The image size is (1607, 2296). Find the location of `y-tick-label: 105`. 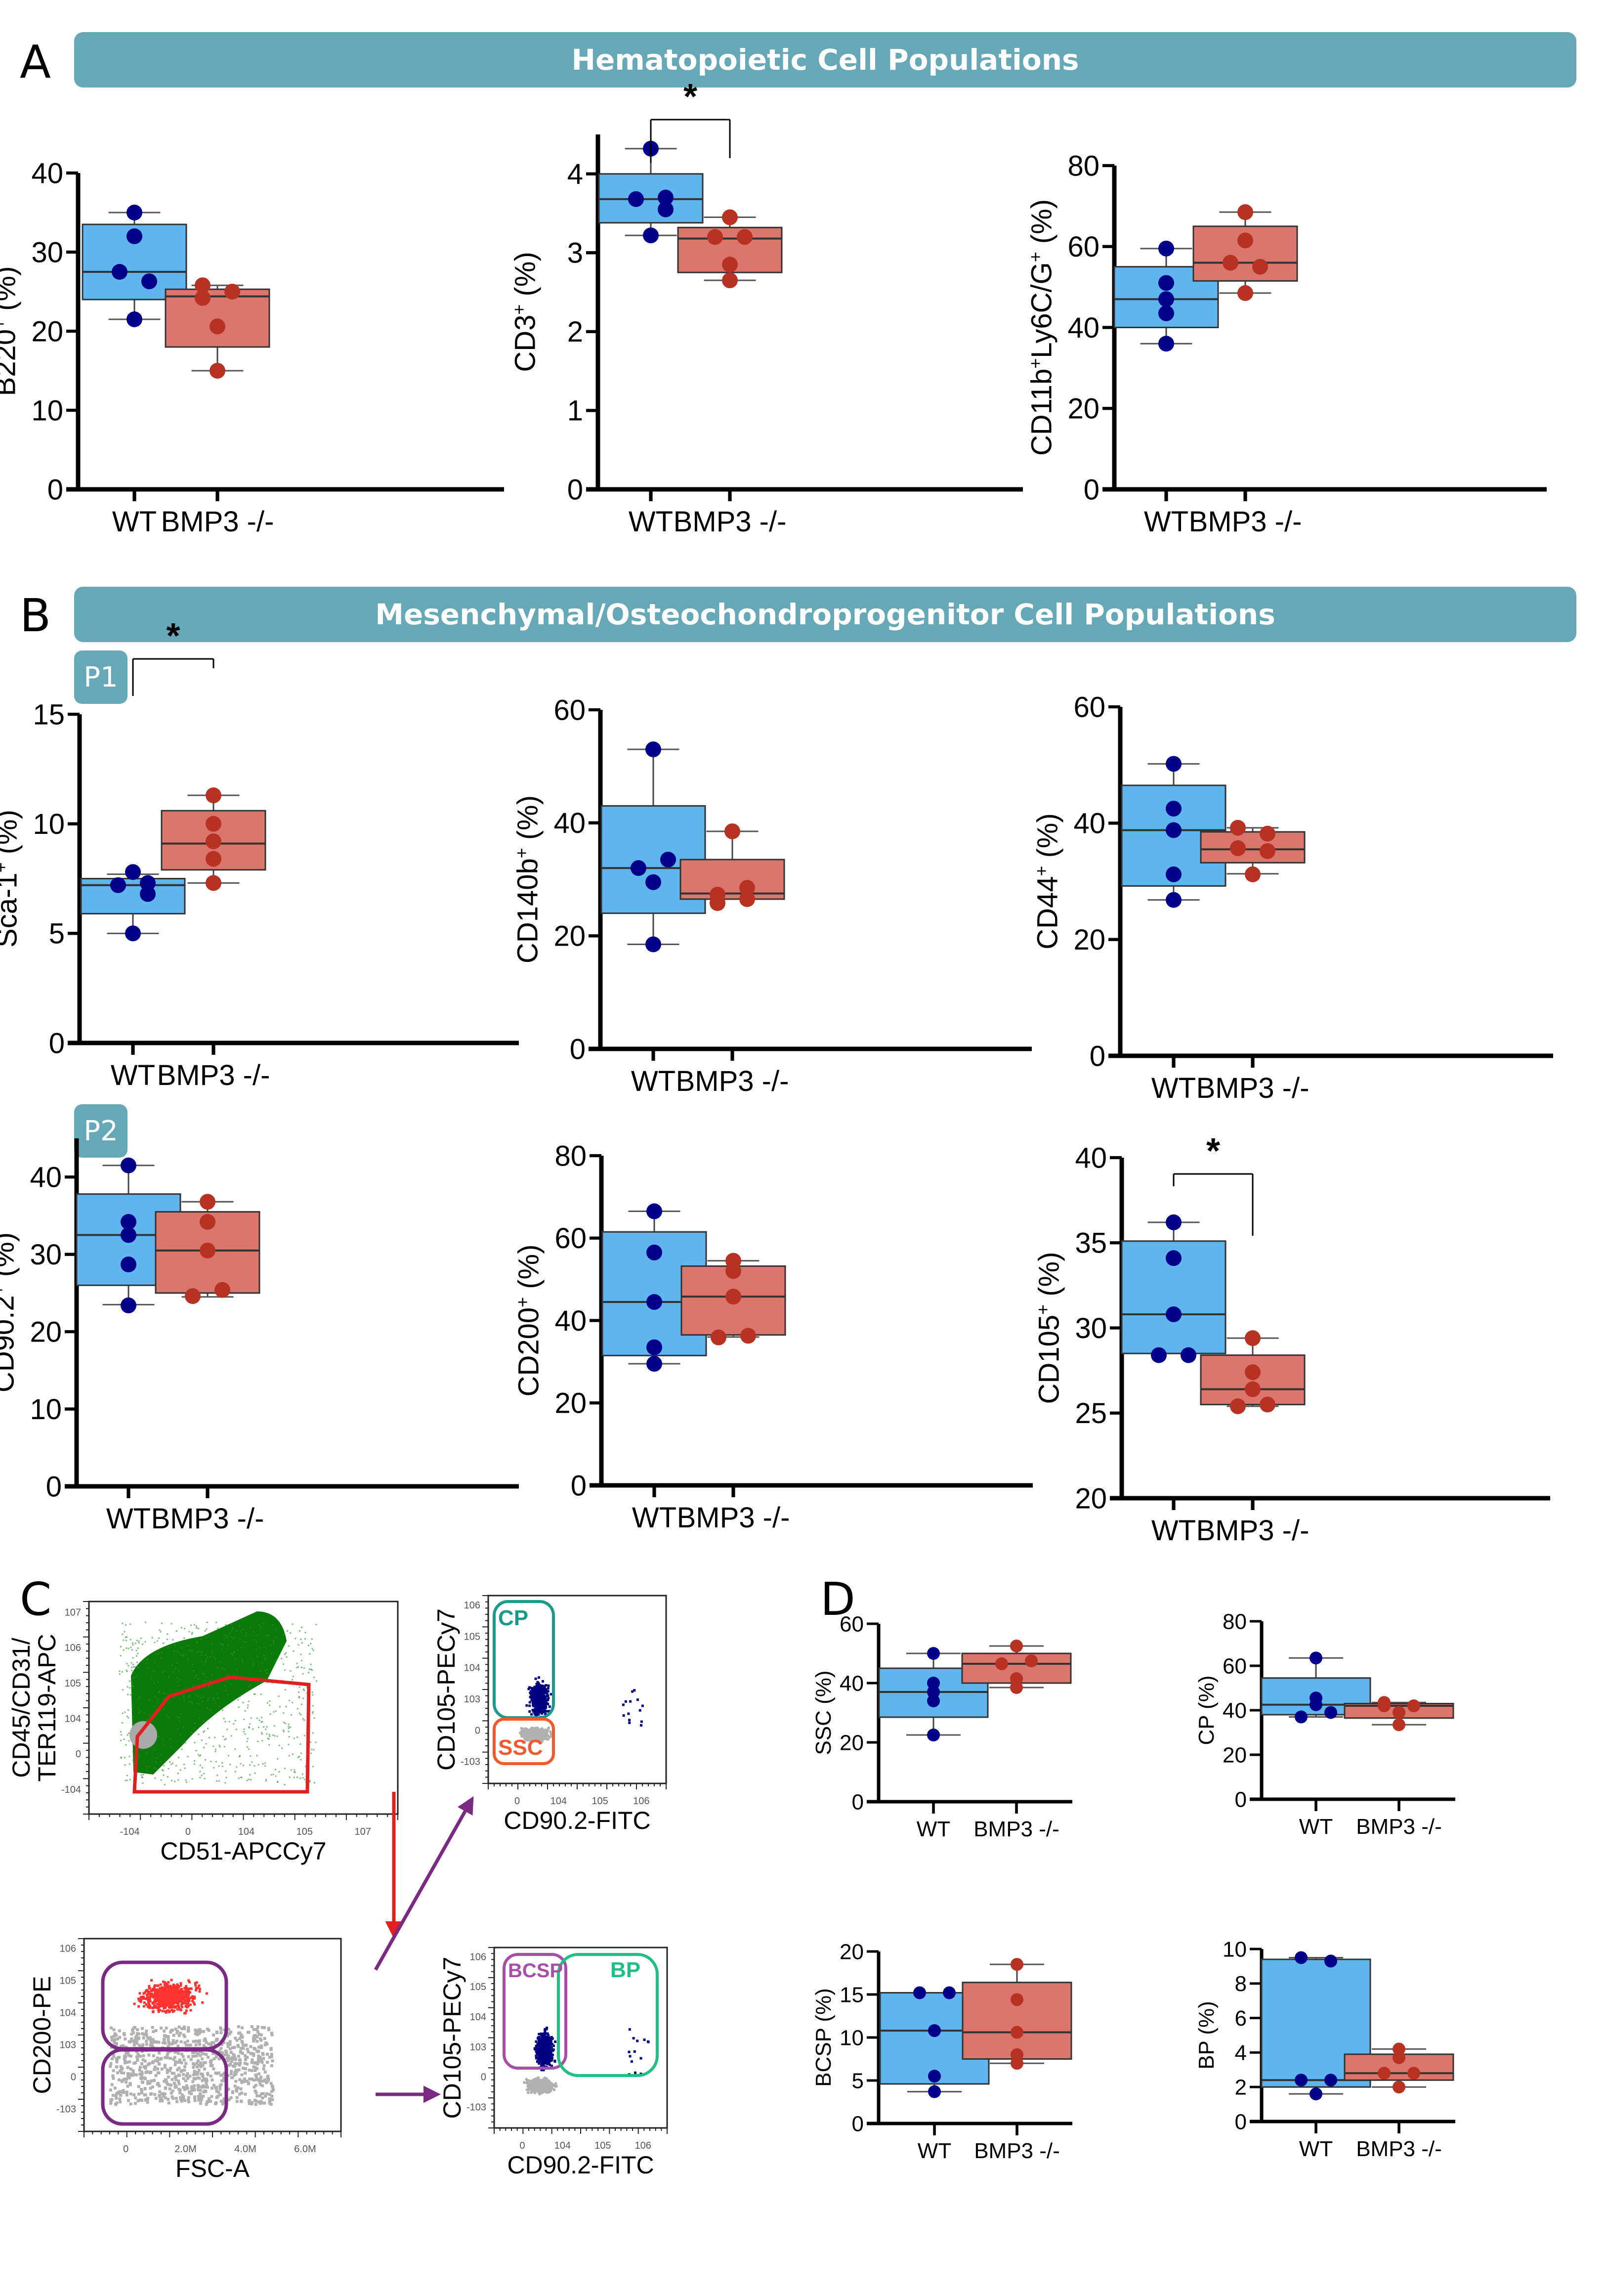

y-tick-label: 105 is located at coordinates (472, 1636).